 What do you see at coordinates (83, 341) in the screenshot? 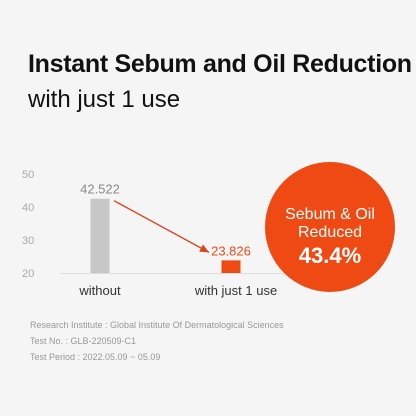
I see `note-test-number: Test No. : GLB-220509-C1` at bounding box center [83, 341].